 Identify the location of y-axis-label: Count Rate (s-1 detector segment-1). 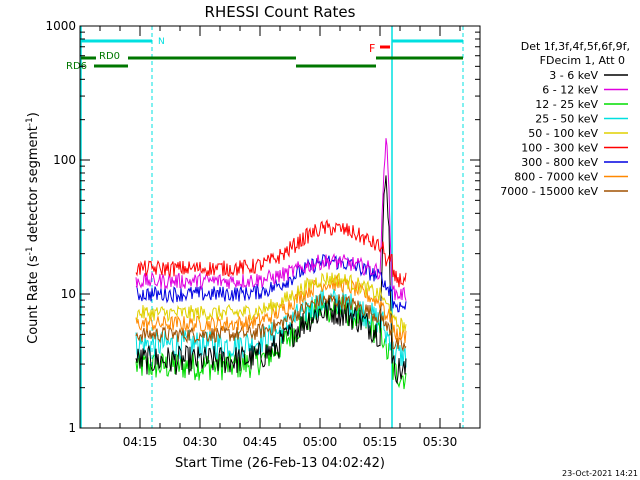
(33, 228).